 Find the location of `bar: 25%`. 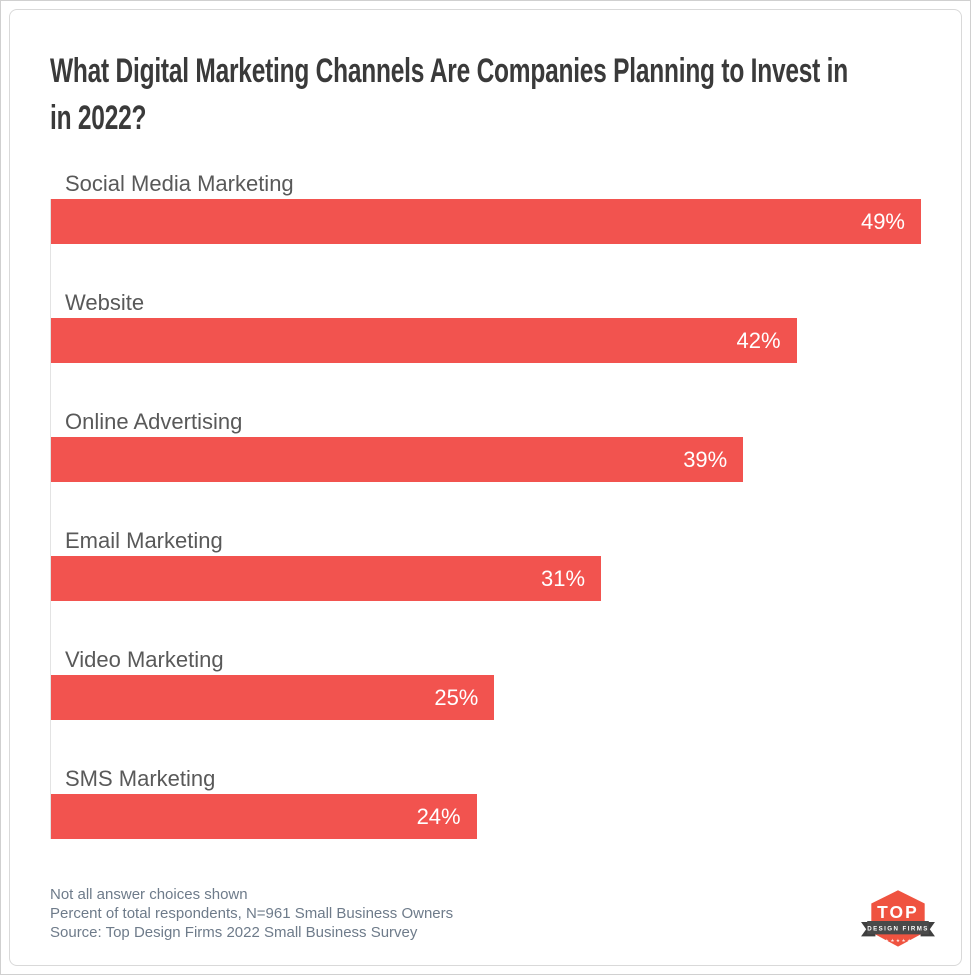

bar: 25% is located at coordinates (272, 697).